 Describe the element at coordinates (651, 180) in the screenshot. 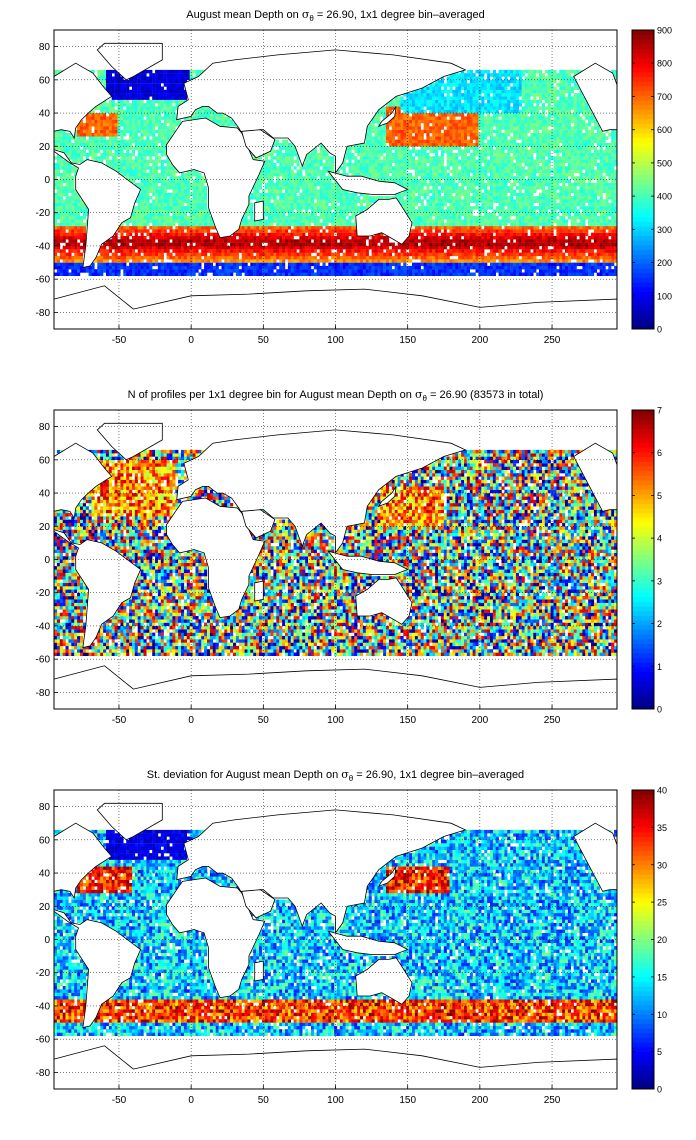

I see `colorbar: 0 100 200 300 400 500 600 700 800 900` at that location.